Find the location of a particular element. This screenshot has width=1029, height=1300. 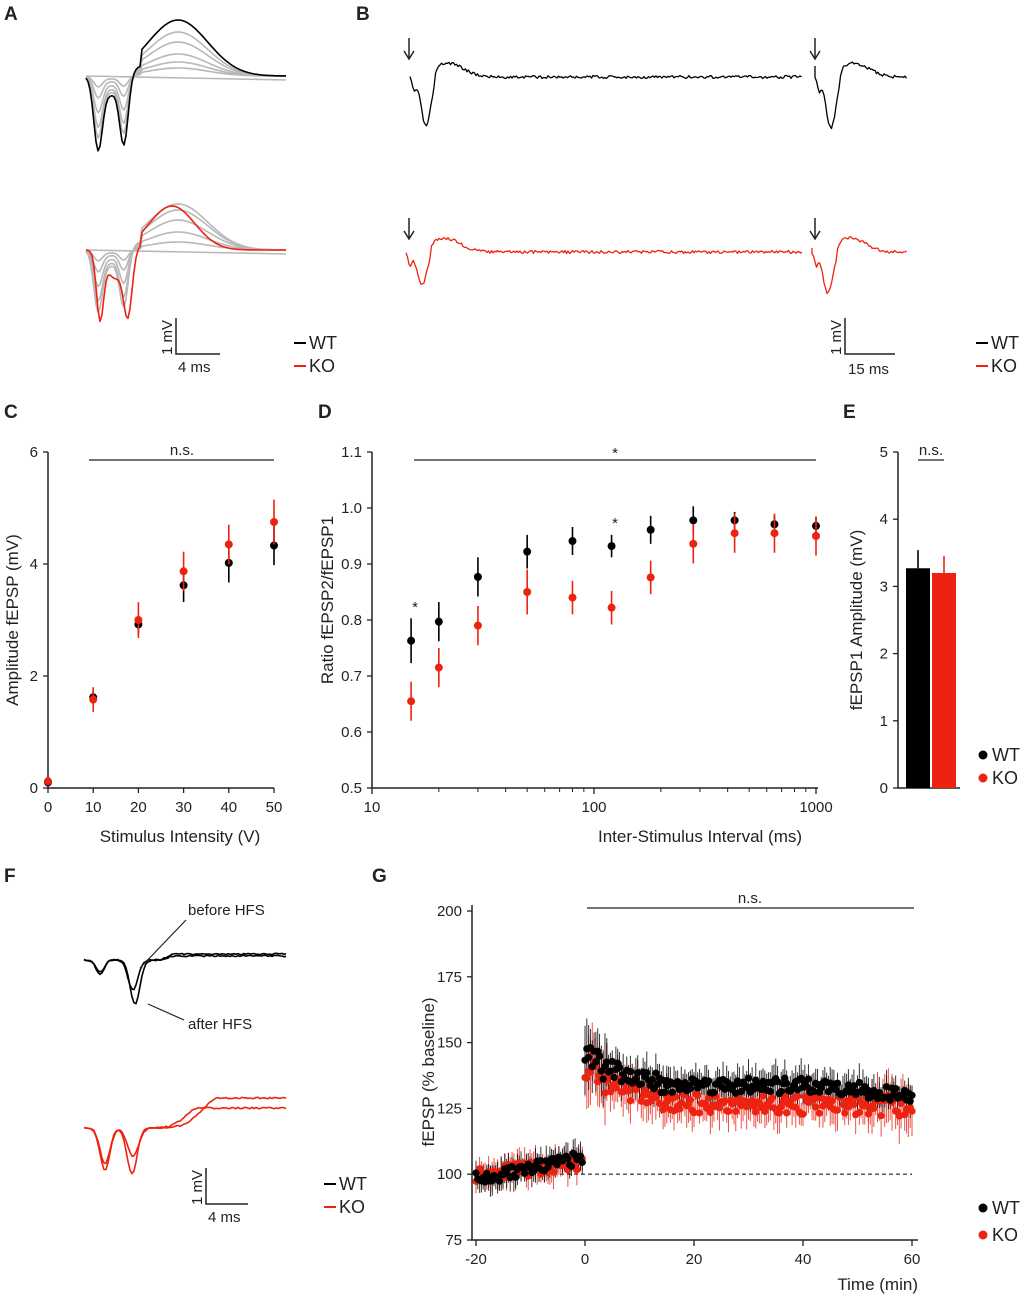

panel-f: F before HFS after HFS 1 mV 4 ms WT KO is located at coordinates (185, 1046).